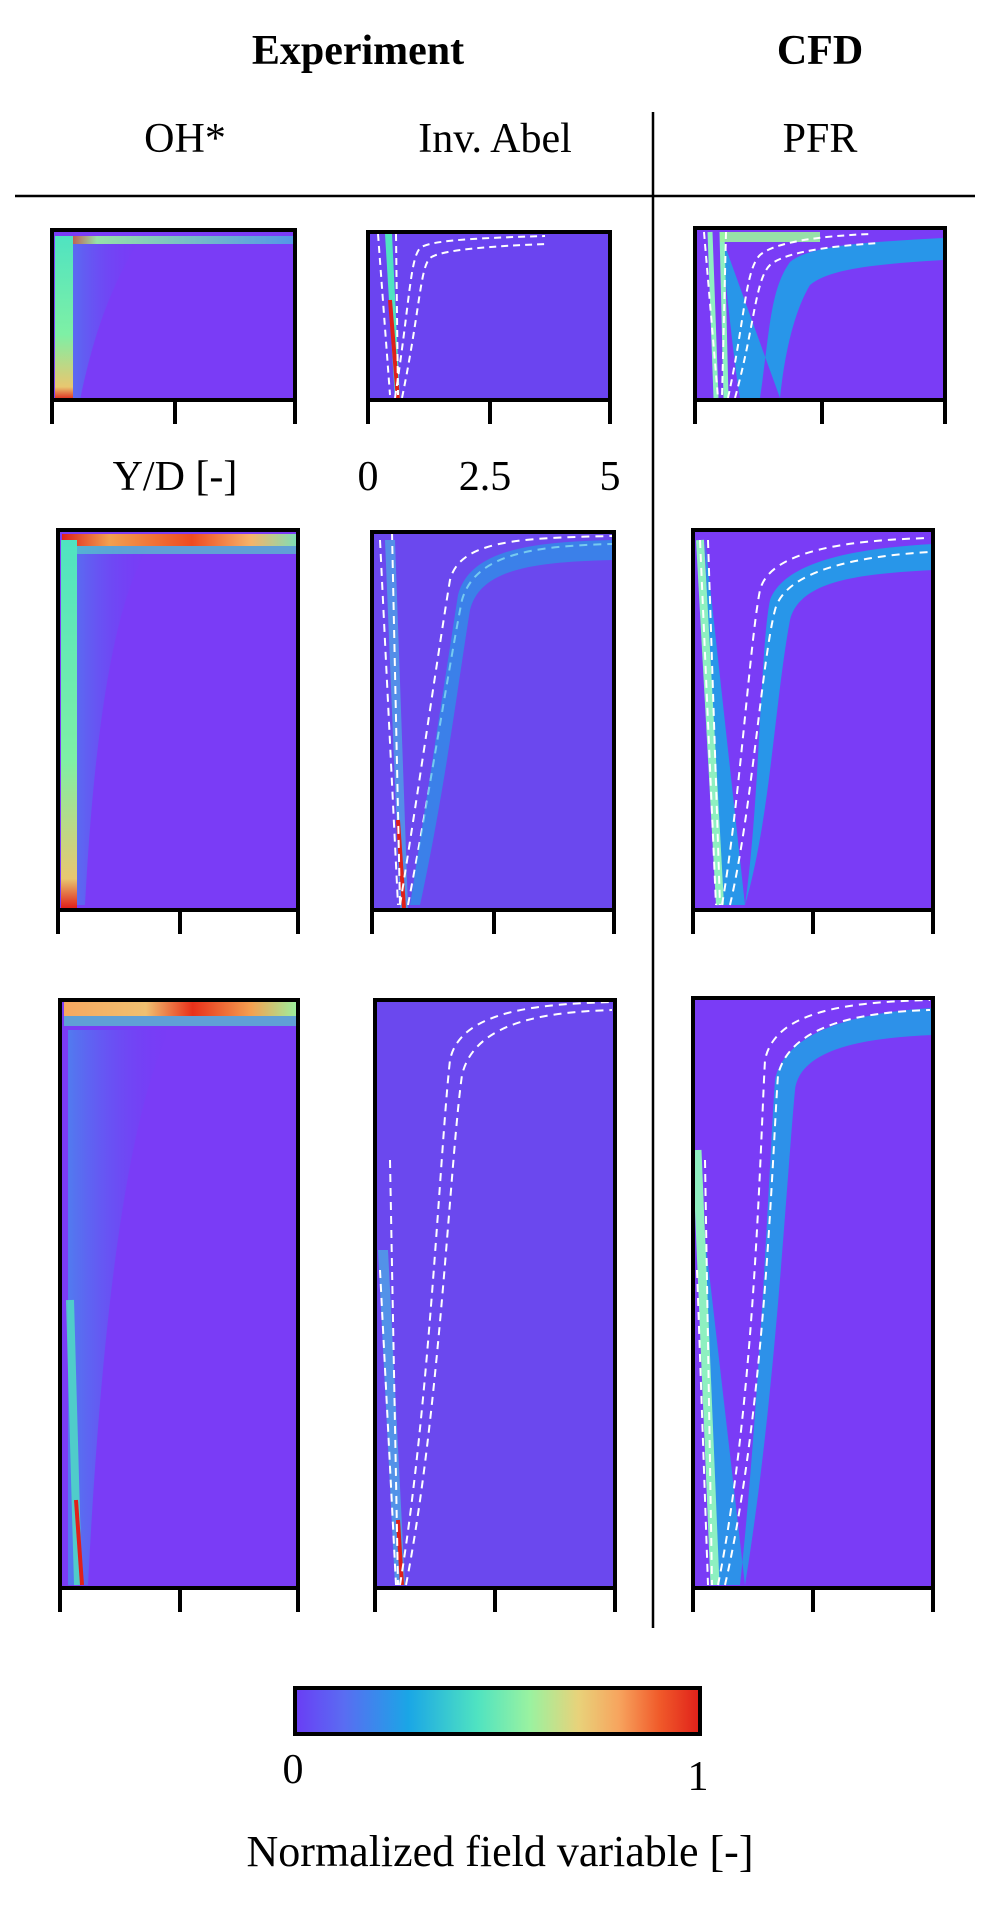  What do you see at coordinates (820, 139) in the screenshot?
I see `pfr-column-label: PFR` at bounding box center [820, 139].